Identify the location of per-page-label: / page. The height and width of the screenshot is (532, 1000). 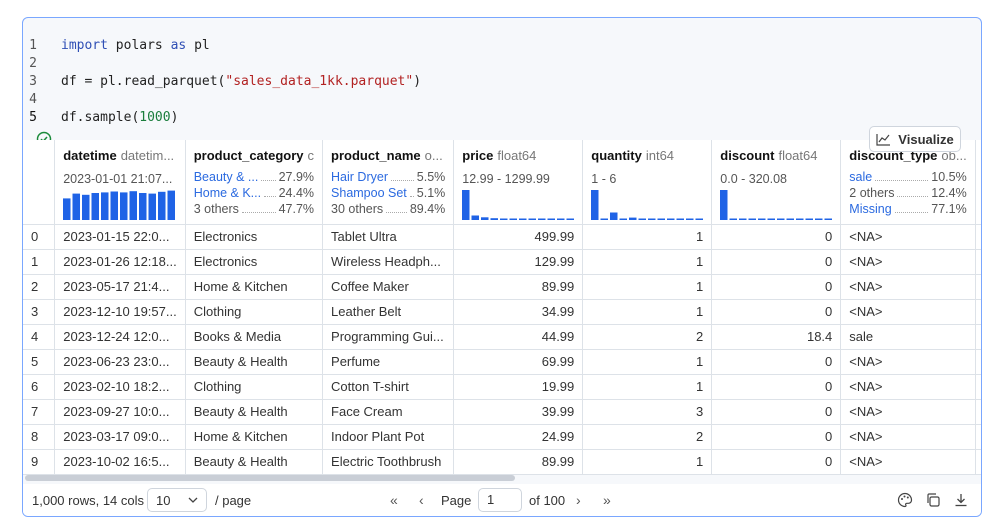
(233, 500).